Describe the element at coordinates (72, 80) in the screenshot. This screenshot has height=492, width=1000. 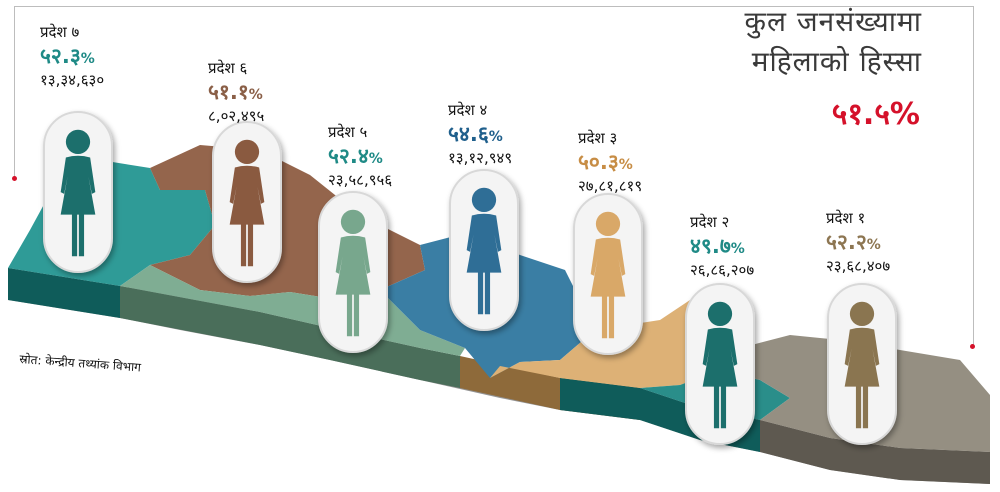
I see `province-female-population: १३,३४,६३०` at that location.